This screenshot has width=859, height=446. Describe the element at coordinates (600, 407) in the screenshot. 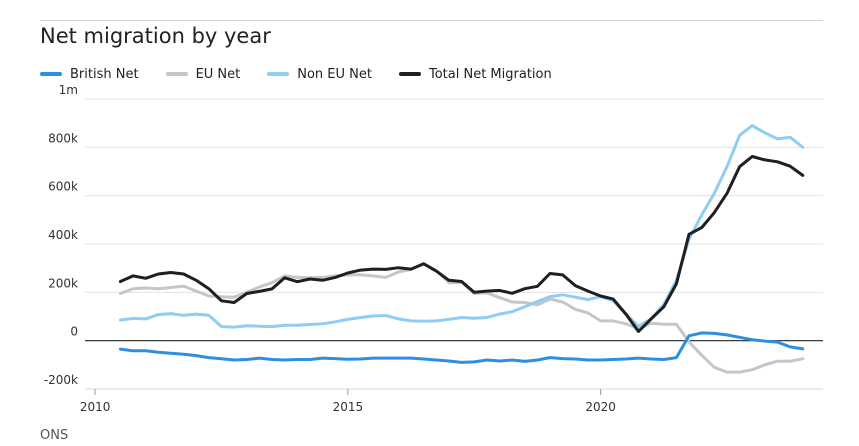

I see `x-tick-label: 2020` at that location.